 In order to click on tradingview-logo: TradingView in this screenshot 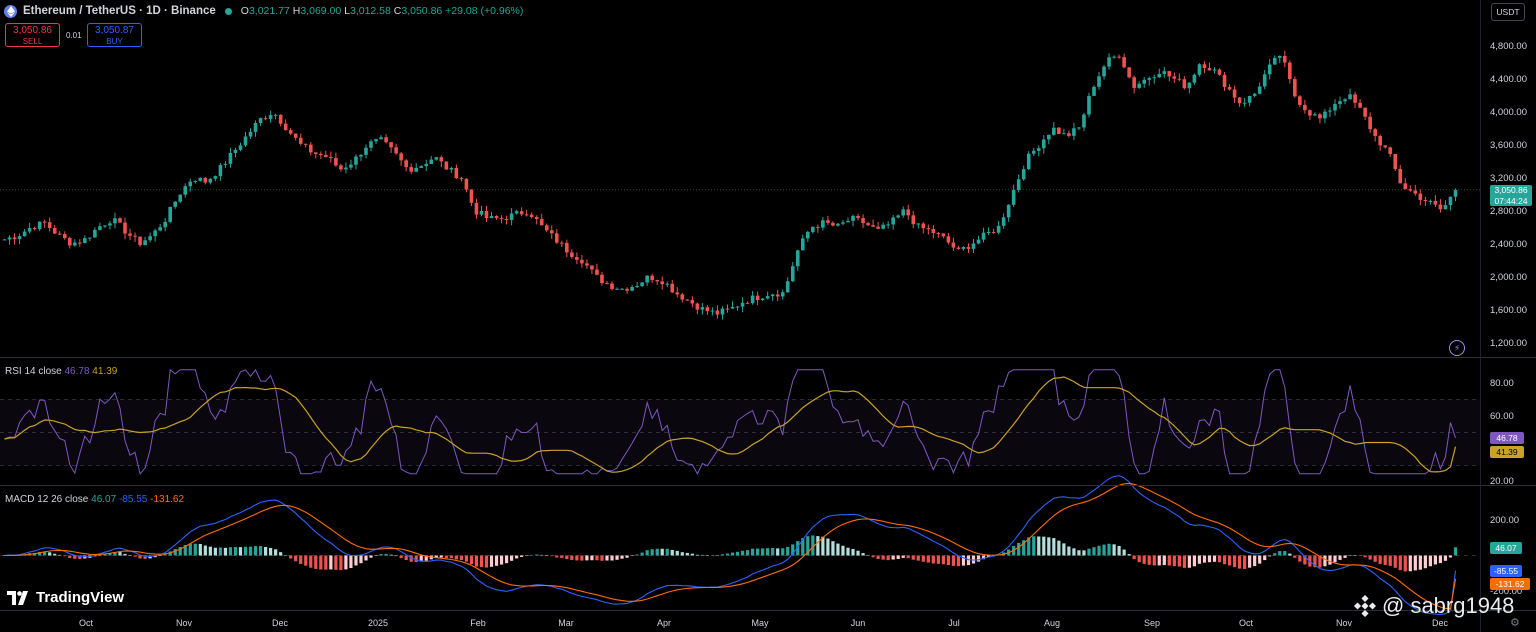, I will do `click(65, 597)`.